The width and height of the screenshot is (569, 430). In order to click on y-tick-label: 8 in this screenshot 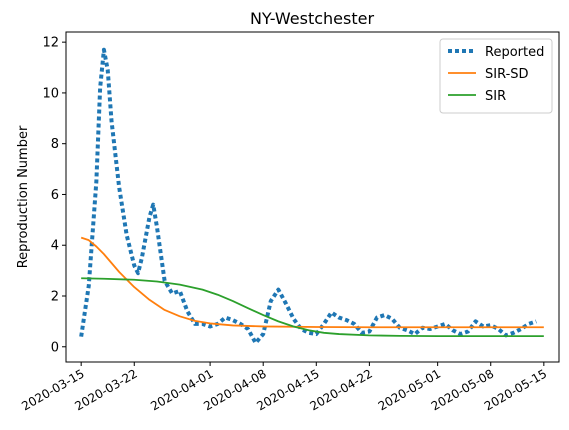, I will do `click(55, 144)`.